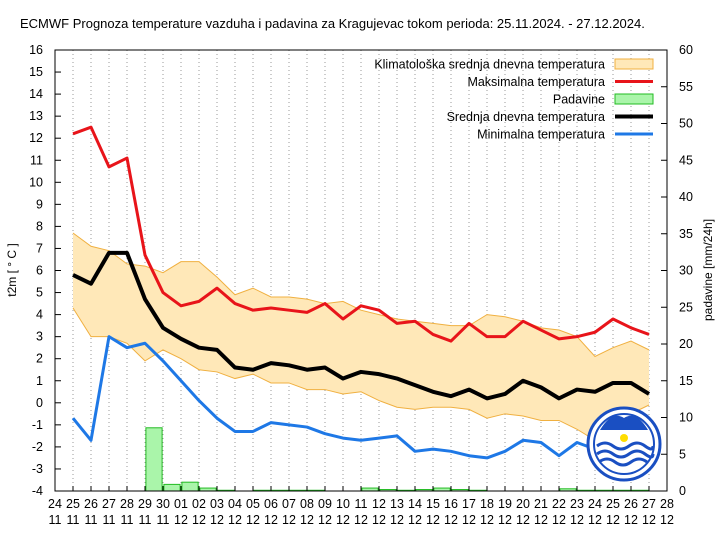 This screenshot has width=724, height=543. I want to click on x-tick-day: 24, so click(55, 504).